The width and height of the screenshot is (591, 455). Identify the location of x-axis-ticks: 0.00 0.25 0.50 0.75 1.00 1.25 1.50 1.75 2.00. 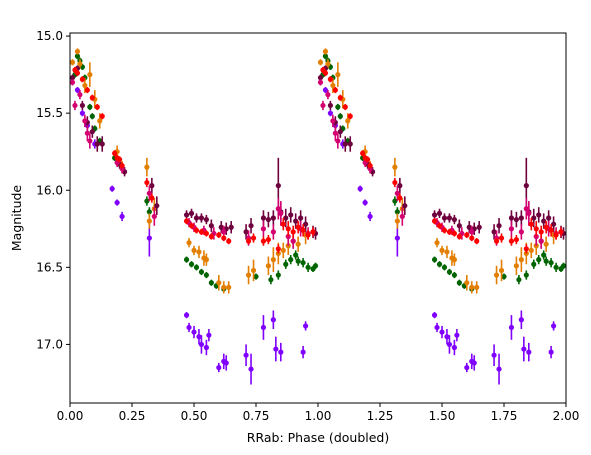
(318, 413).